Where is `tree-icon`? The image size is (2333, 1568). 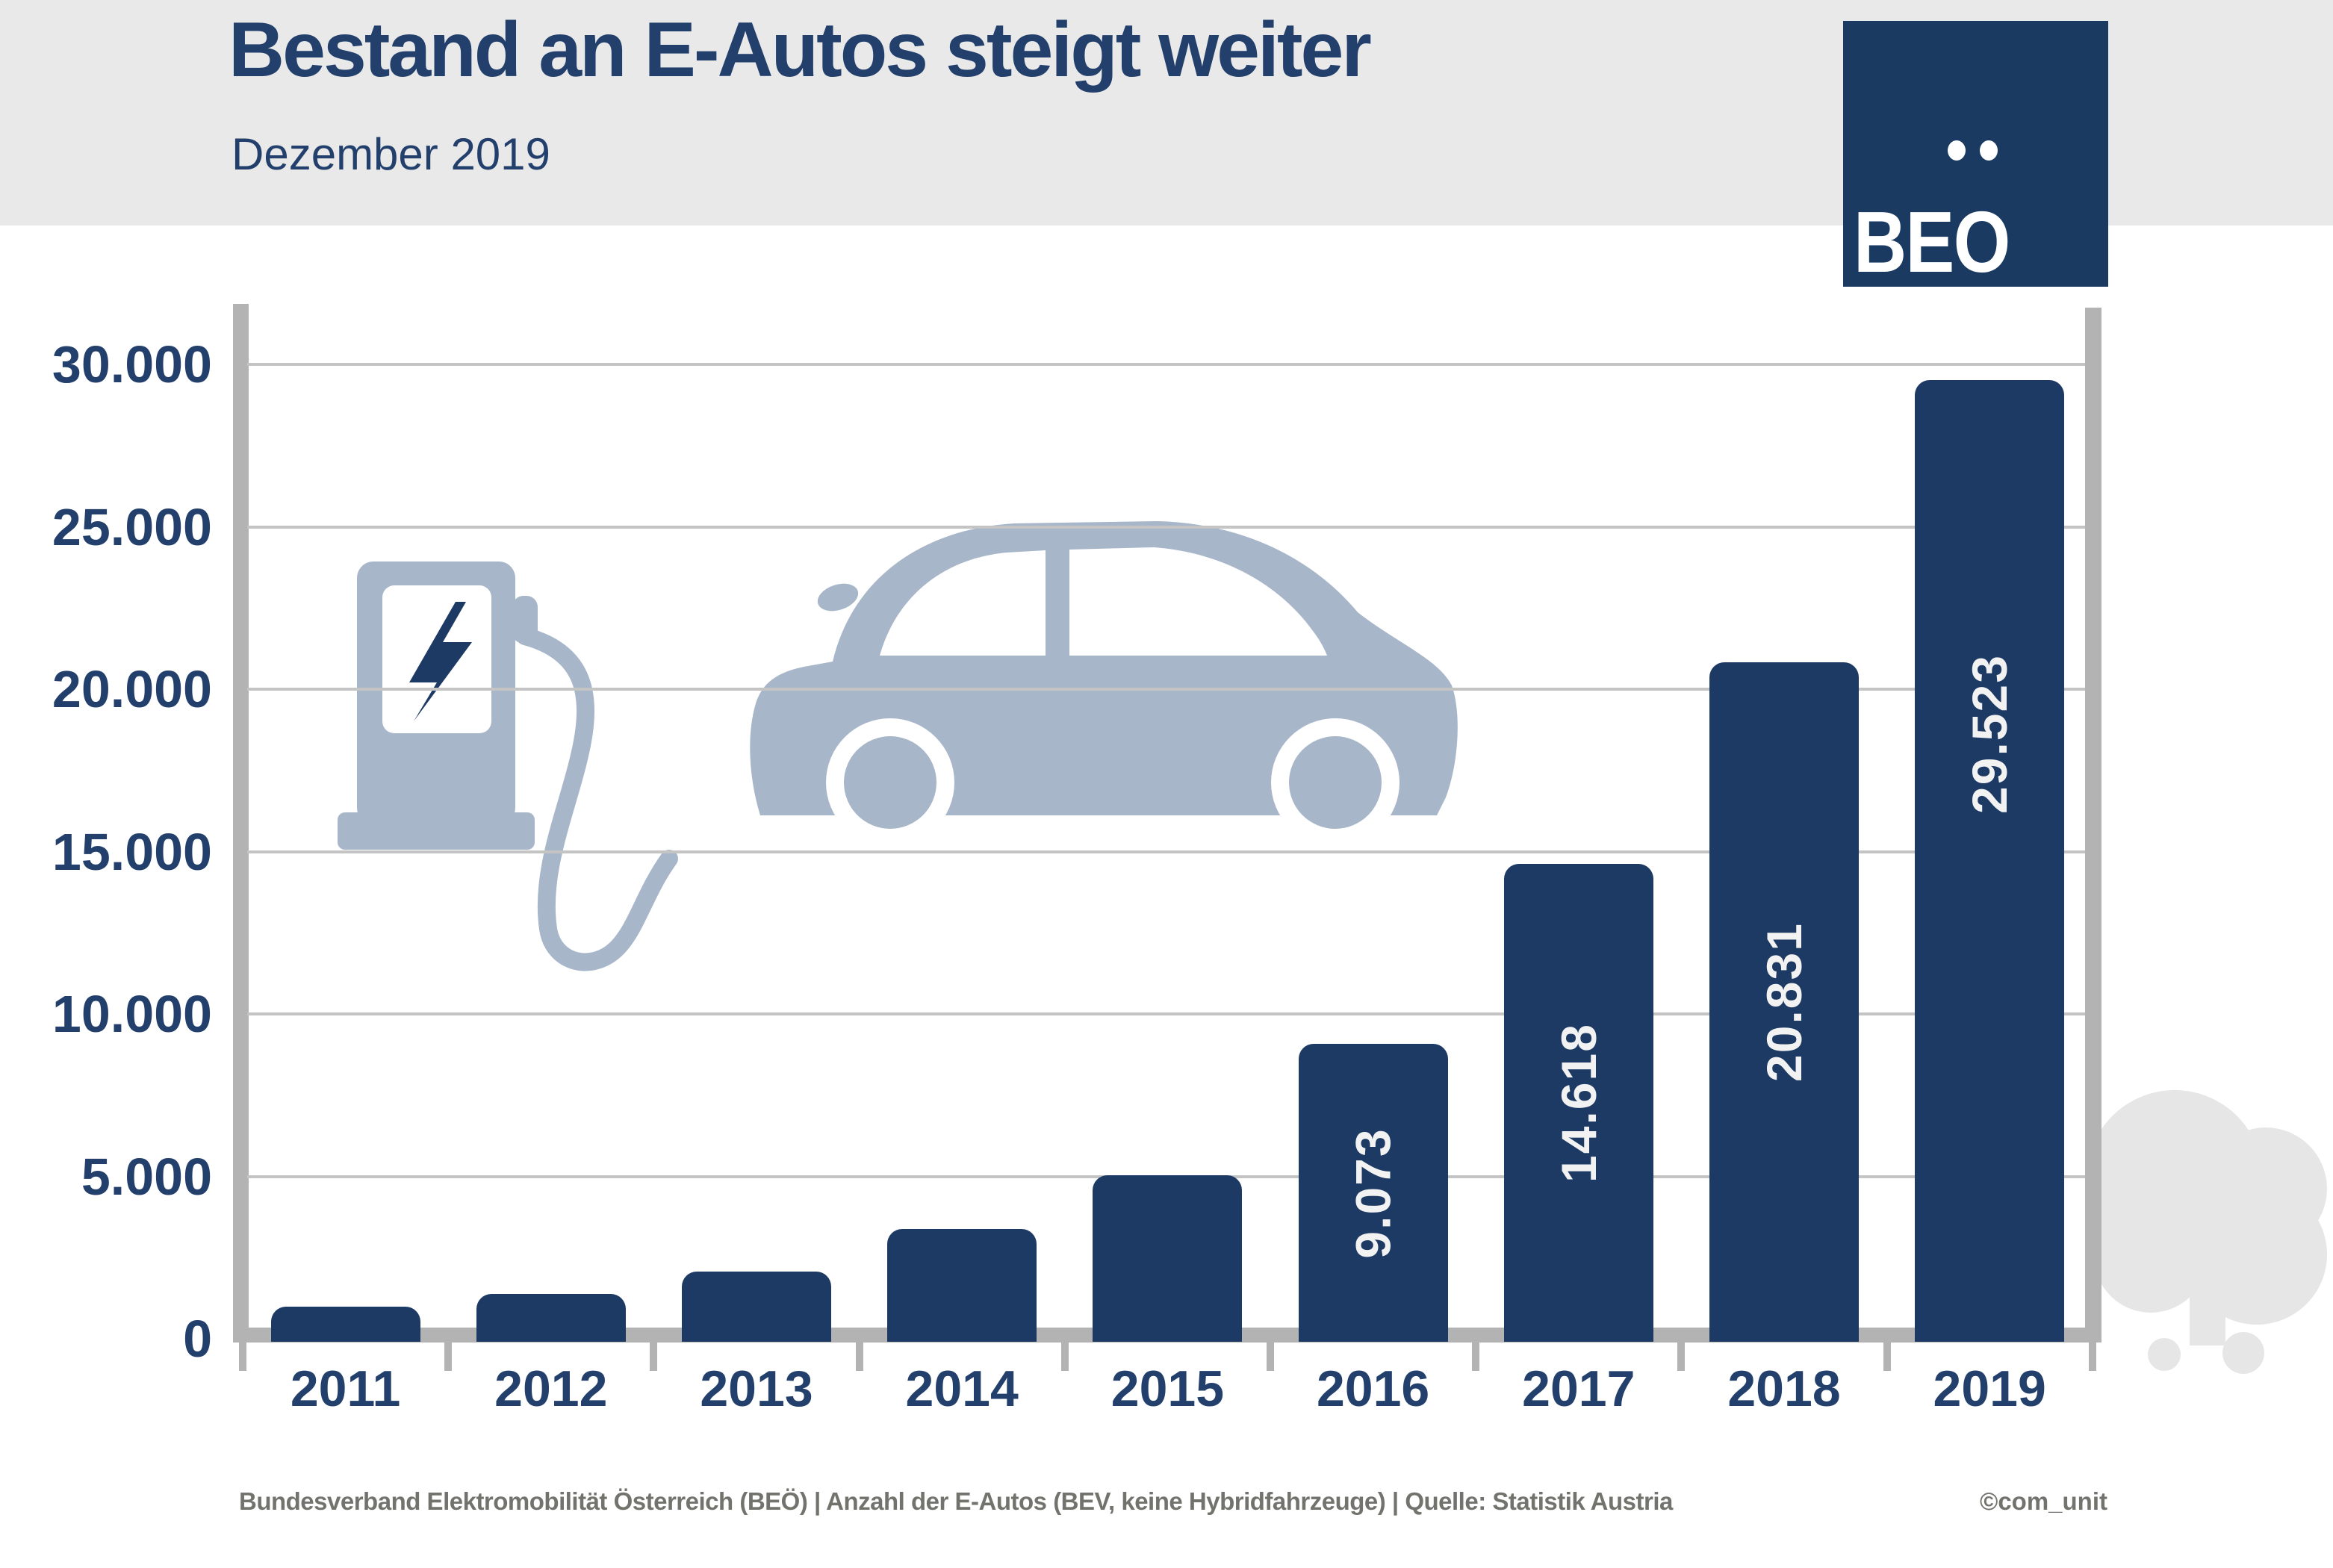 tree-icon is located at coordinates (2207, 1232).